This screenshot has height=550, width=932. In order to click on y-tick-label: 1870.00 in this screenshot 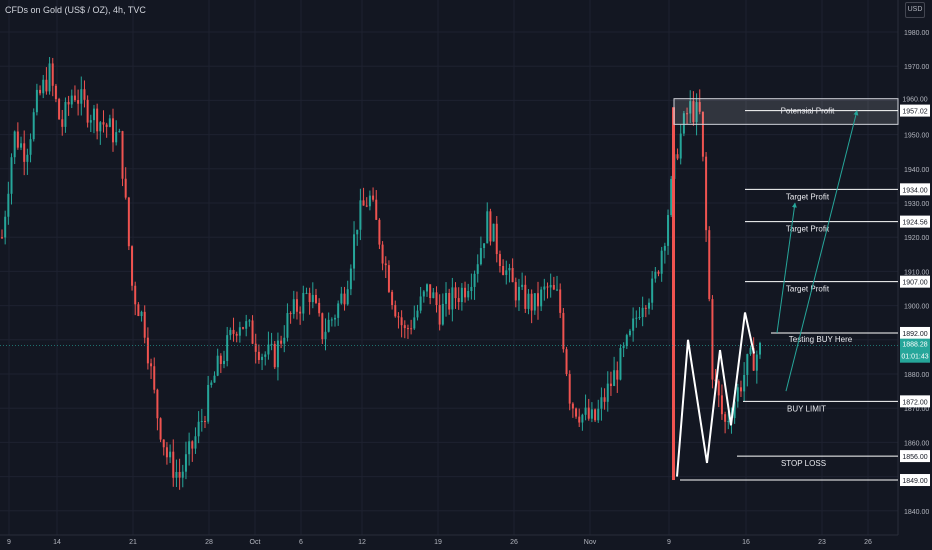, I will do `click(916, 409)`.